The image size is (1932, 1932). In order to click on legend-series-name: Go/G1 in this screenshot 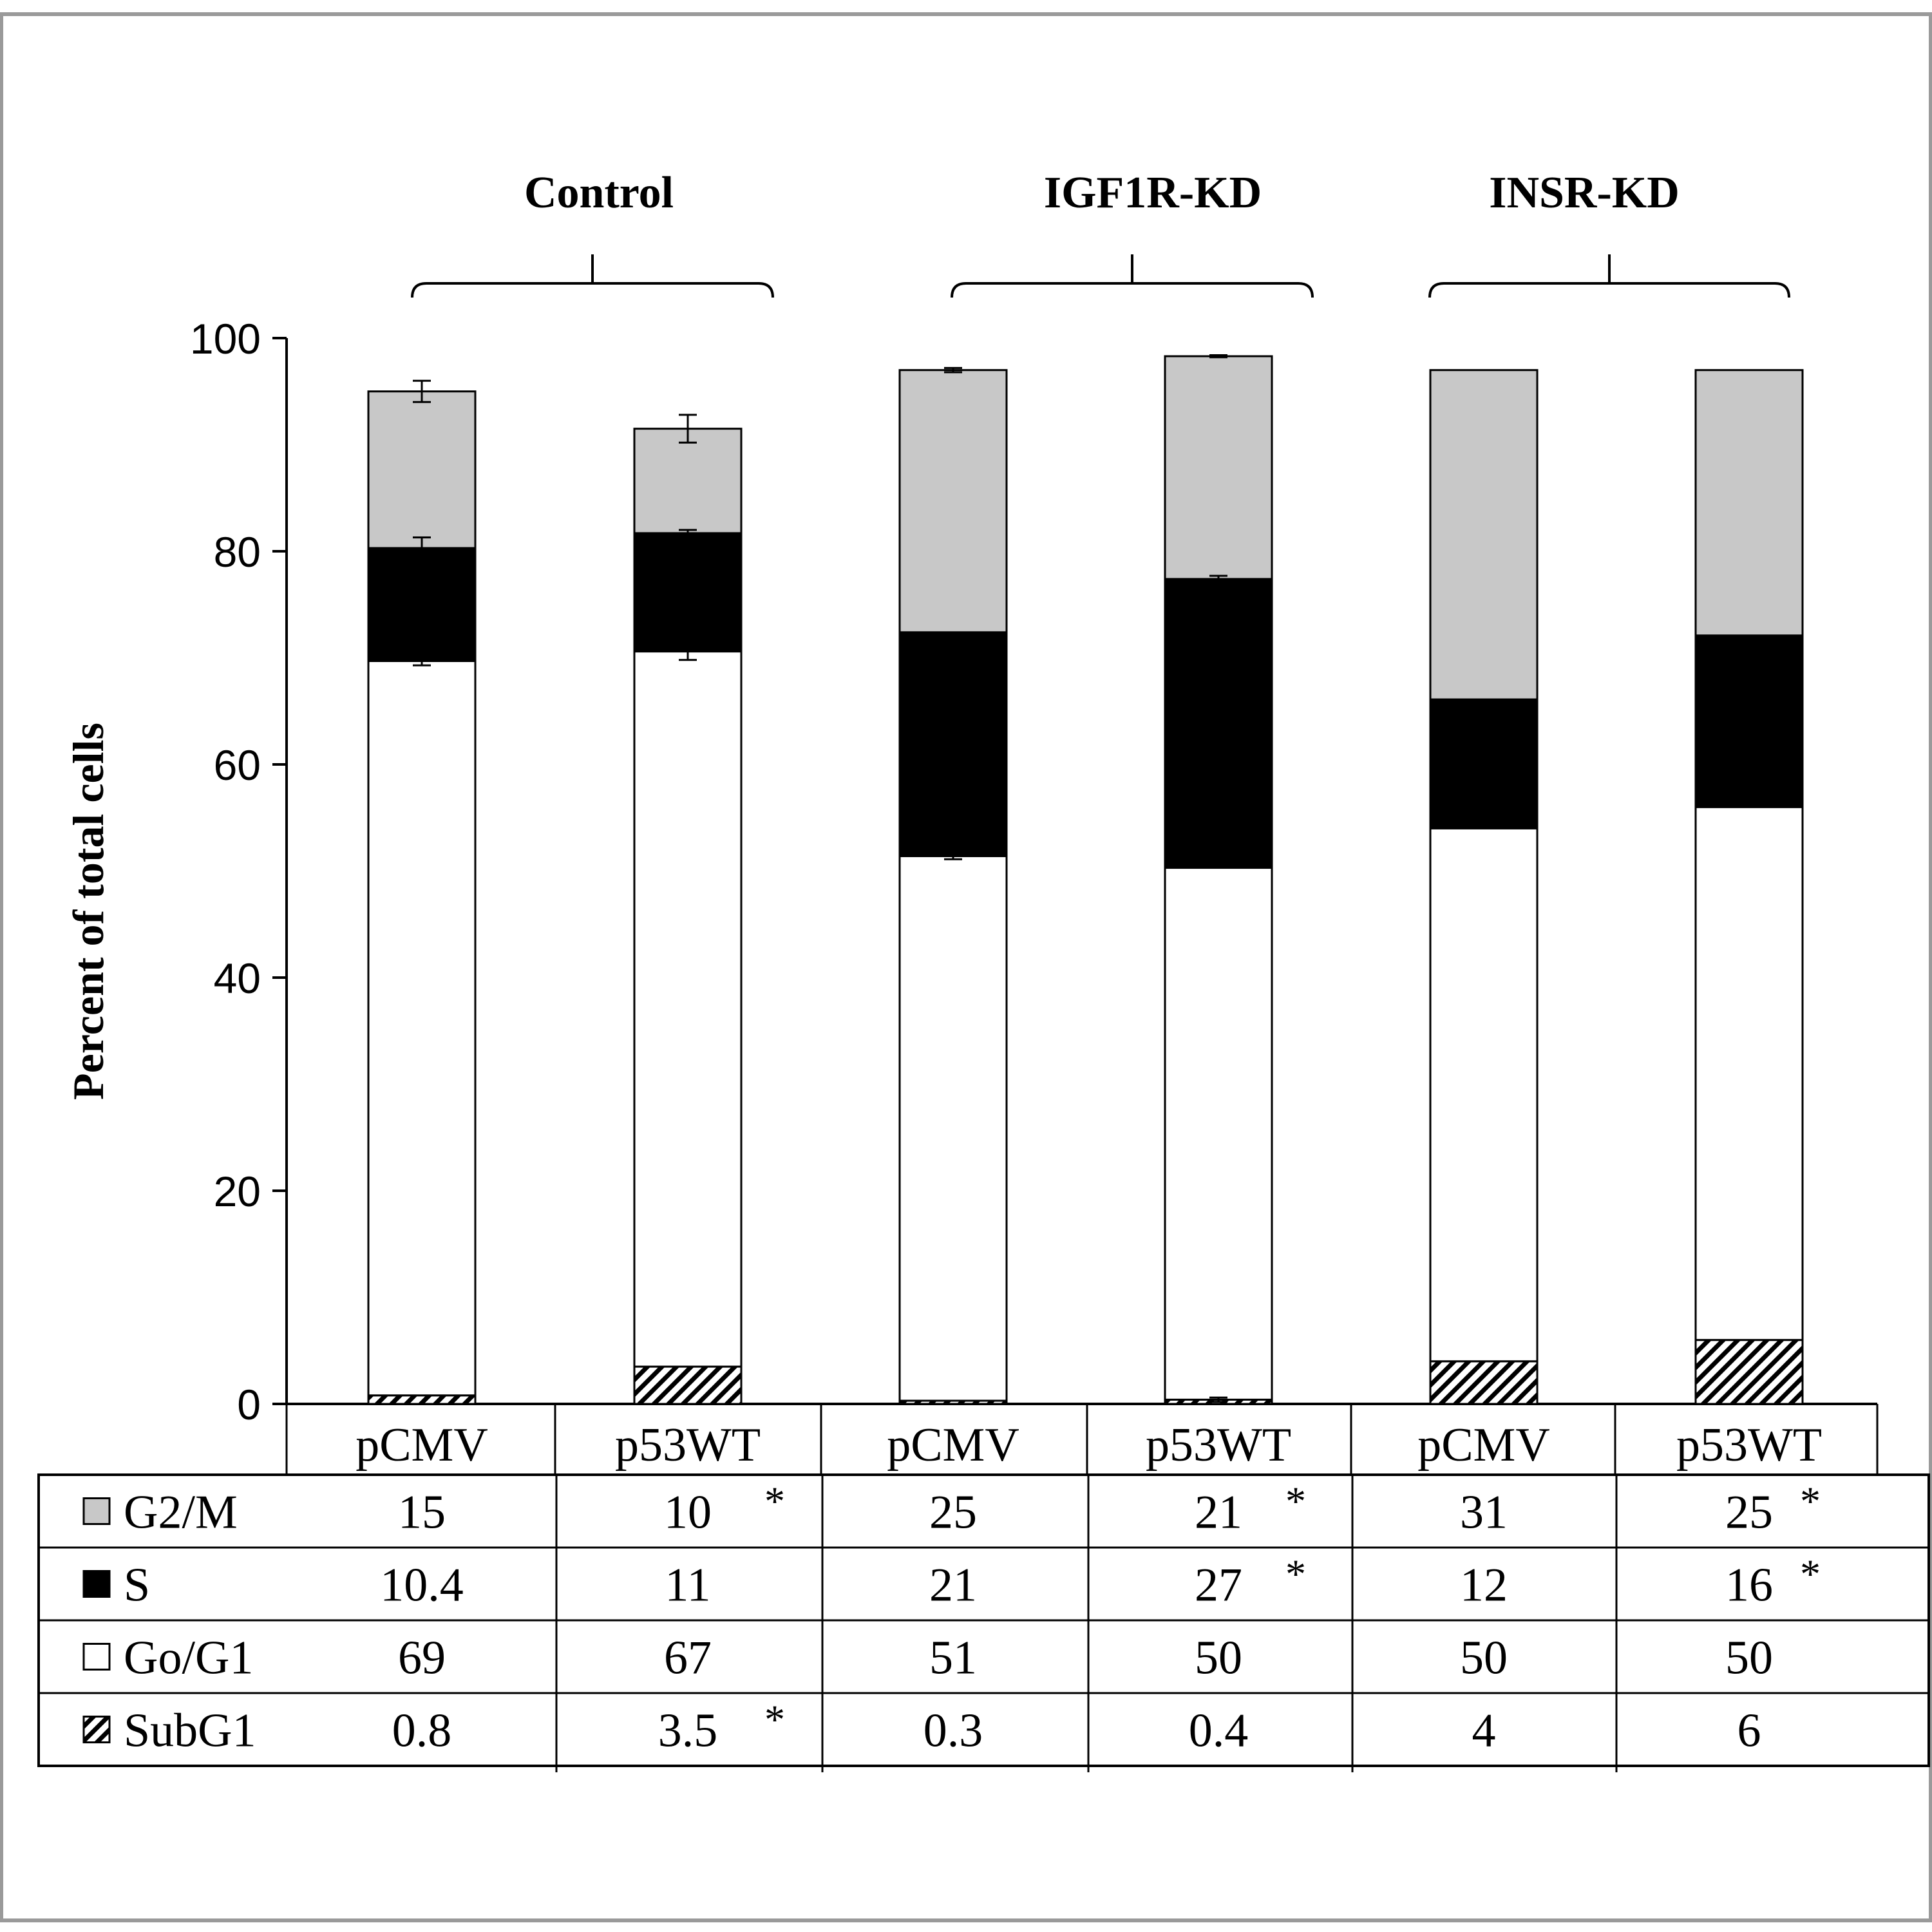, I will do `click(189, 1659)`.